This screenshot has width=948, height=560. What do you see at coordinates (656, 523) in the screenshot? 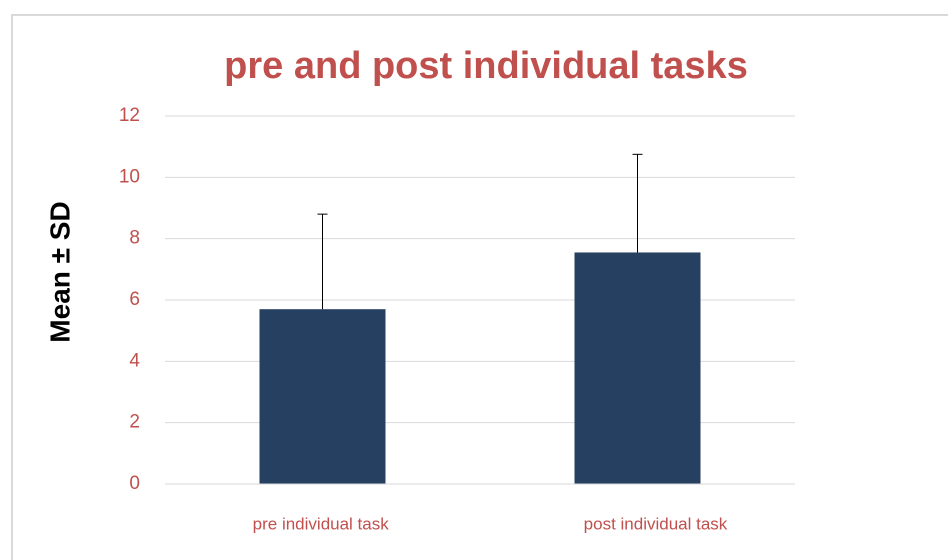
I see `x-tick-label: post individual task` at bounding box center [656, 523].